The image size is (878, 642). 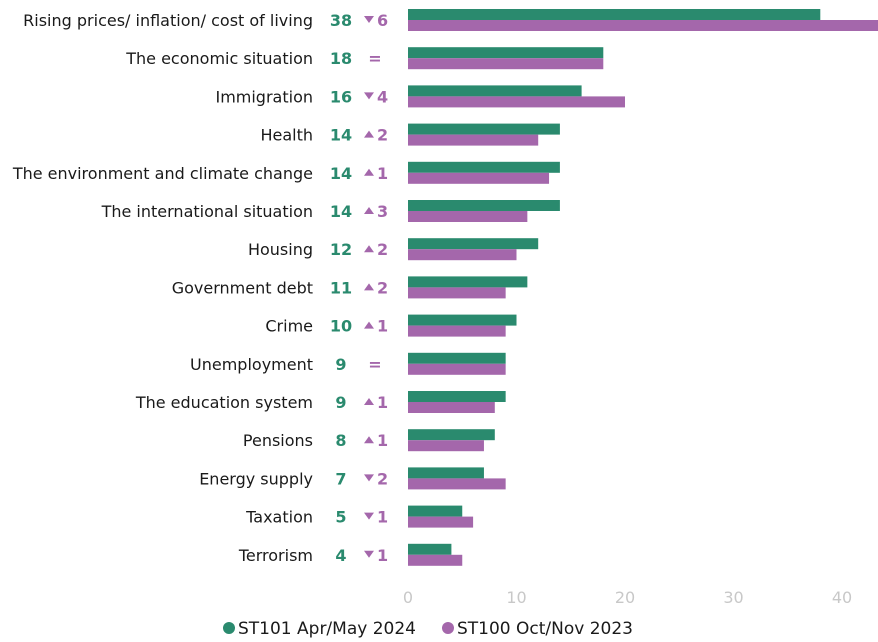 I want to click on category-label: Unemployment, so click(x=251, y=364).